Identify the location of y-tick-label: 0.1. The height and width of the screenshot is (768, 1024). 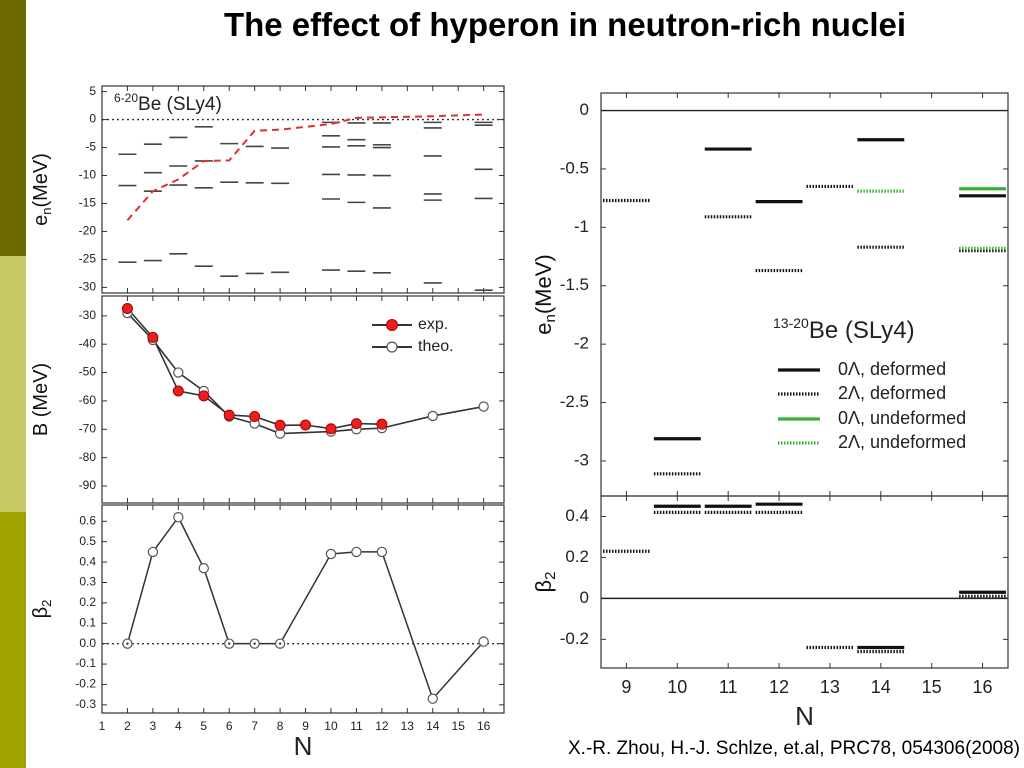
(87, 622).